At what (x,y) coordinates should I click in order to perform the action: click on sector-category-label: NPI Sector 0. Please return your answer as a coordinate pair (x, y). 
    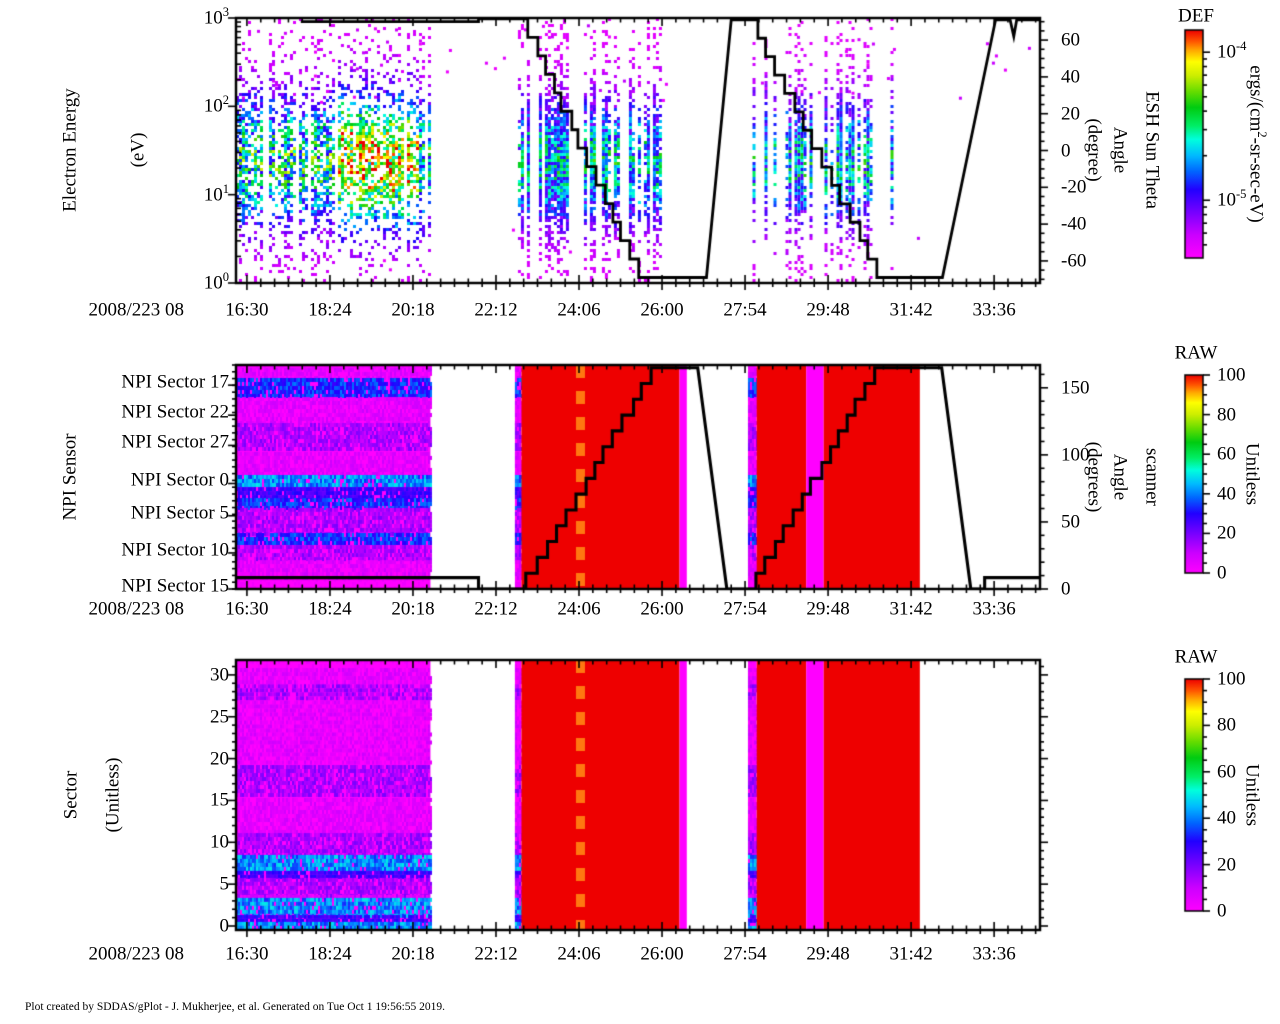
    Looking at the image, I should click on (179, 480).